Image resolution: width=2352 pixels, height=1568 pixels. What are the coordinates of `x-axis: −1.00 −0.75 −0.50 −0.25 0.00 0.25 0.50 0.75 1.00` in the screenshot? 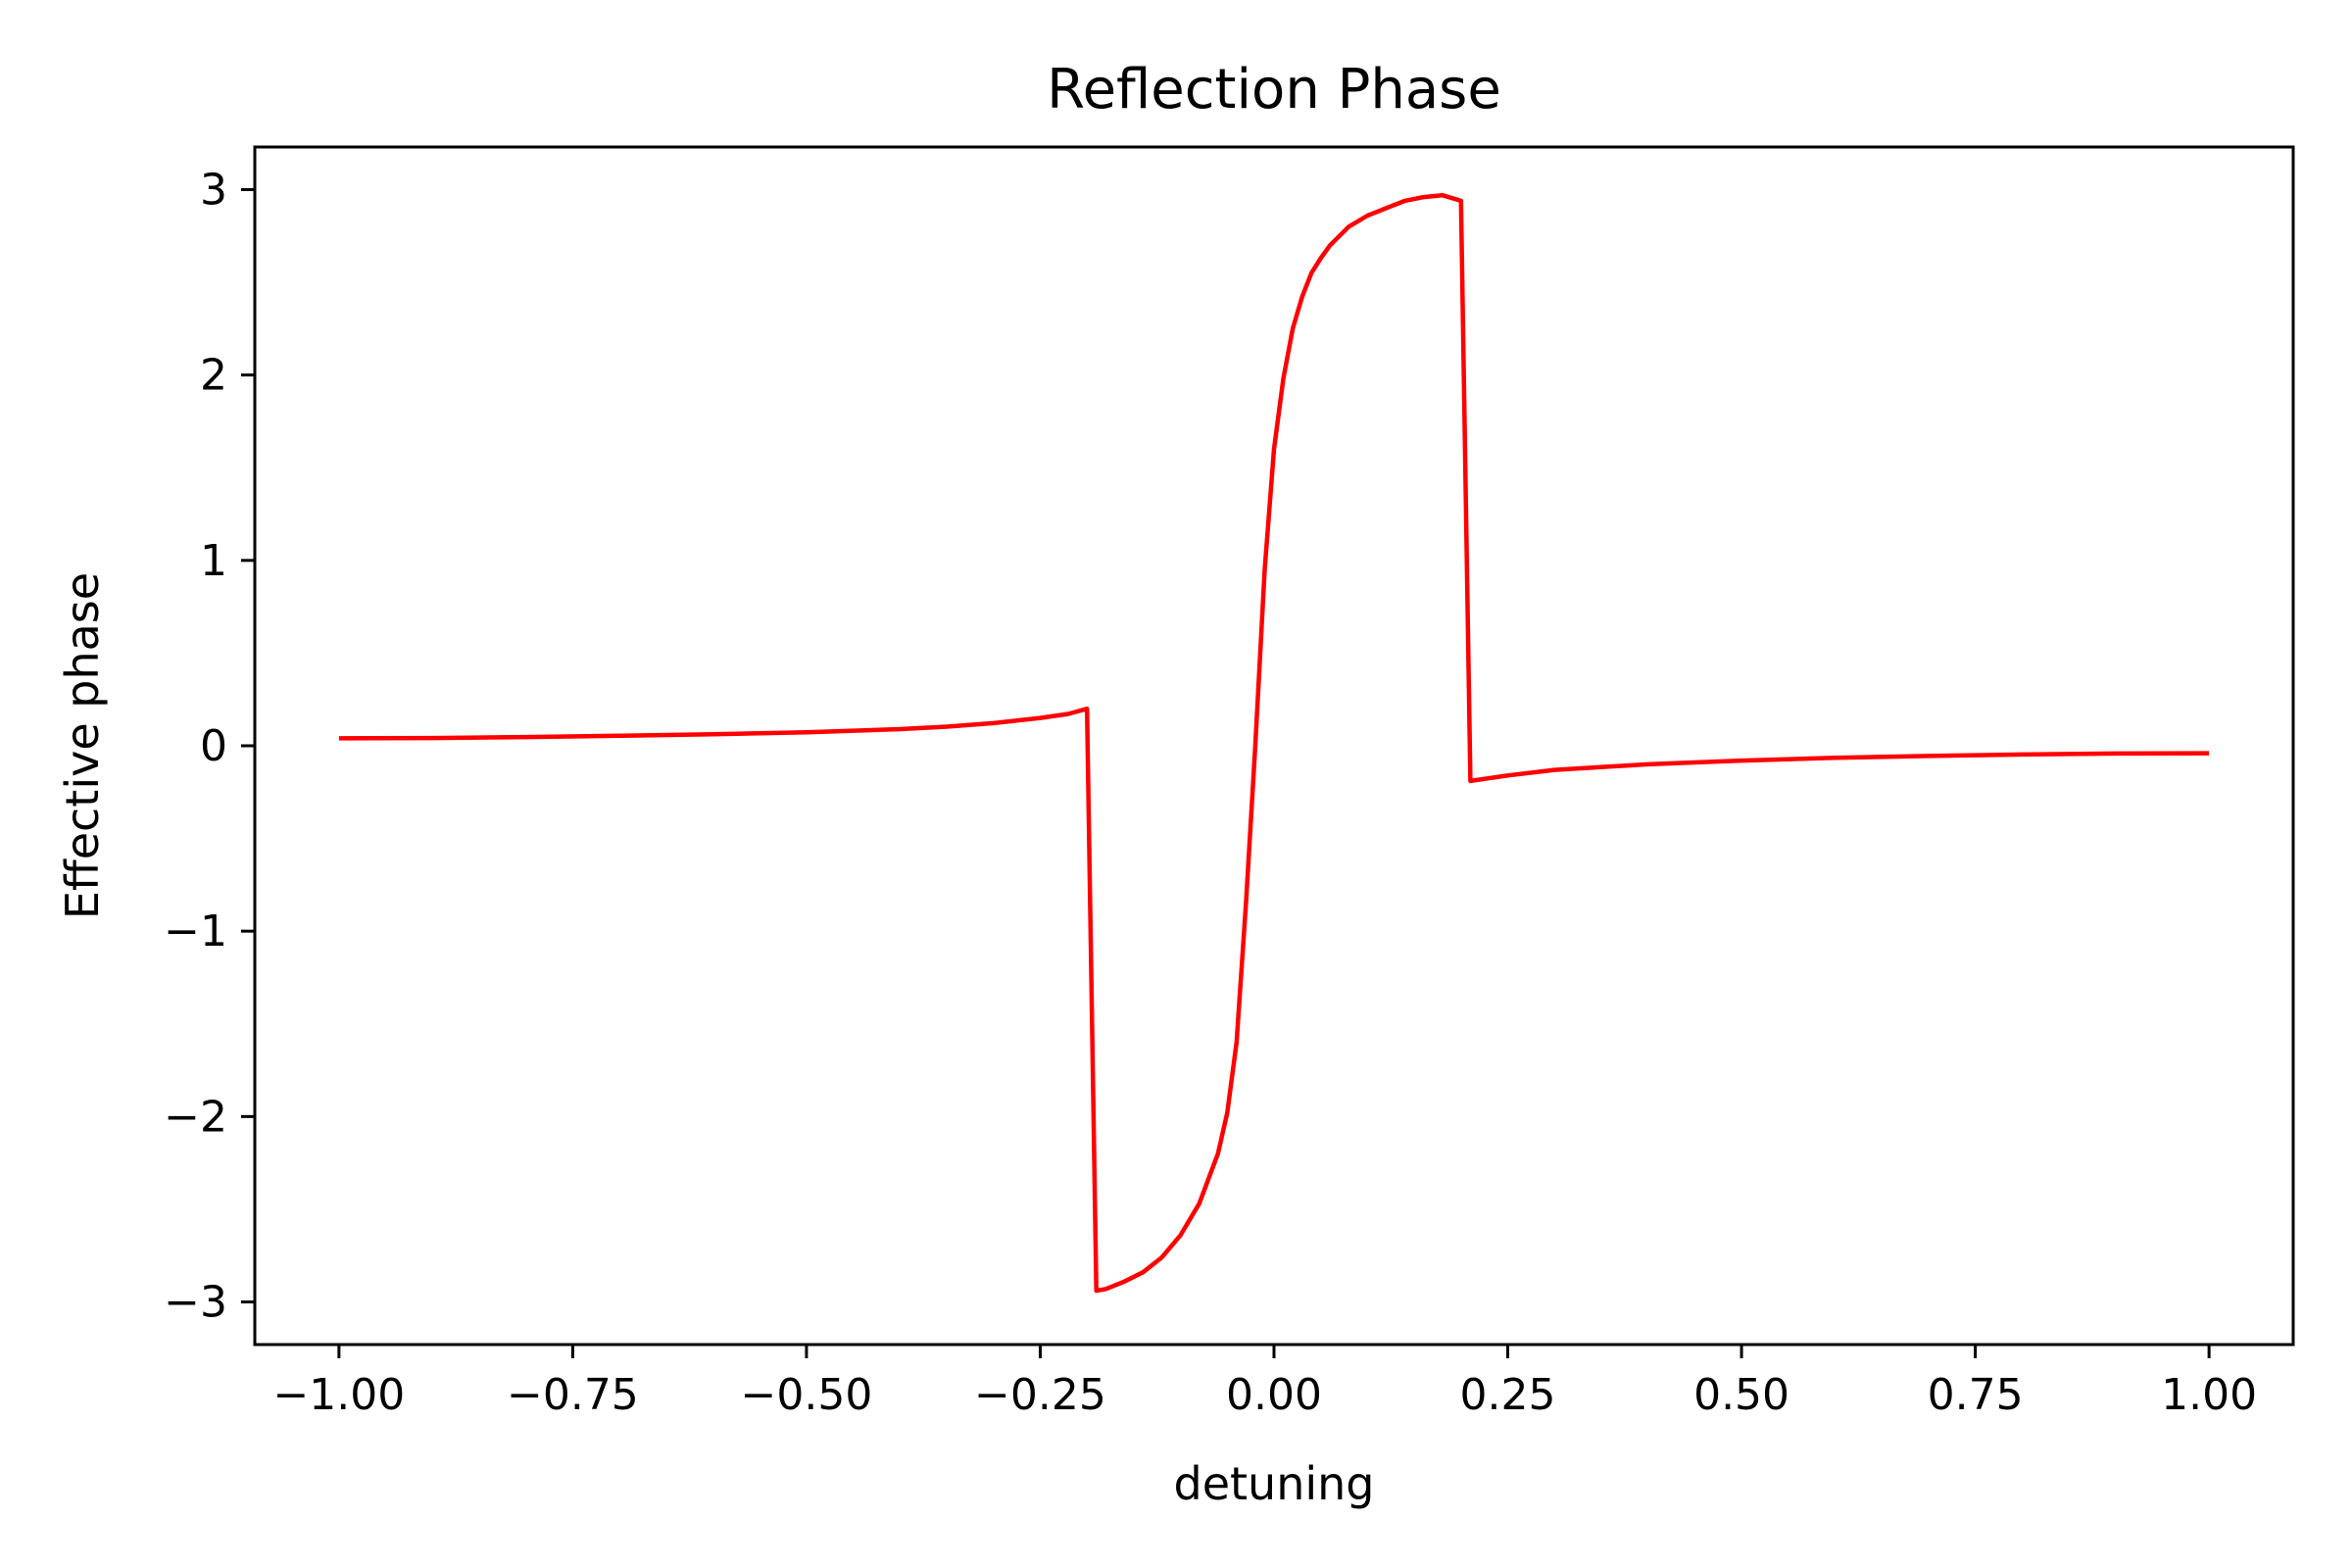 It's located at (1264, 1382).